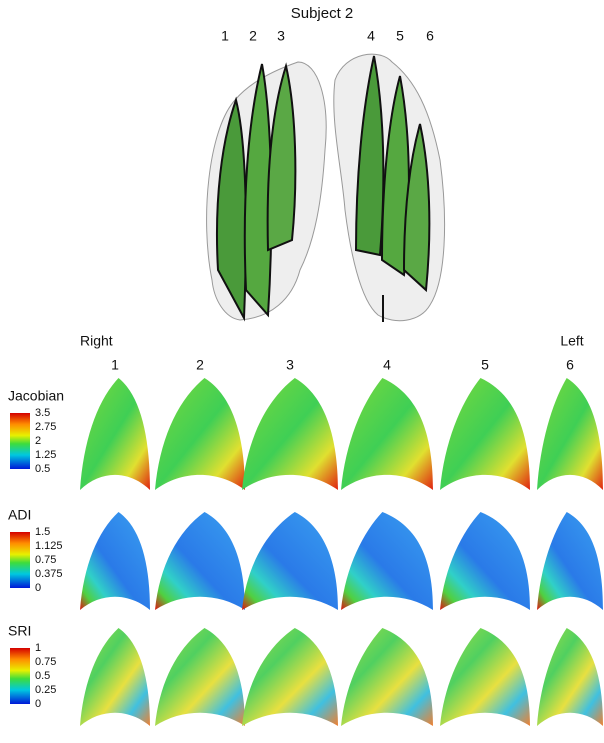 The height and width of the screenshot is (743, 604). I want to click on column-label: 6, so click(570, 365).